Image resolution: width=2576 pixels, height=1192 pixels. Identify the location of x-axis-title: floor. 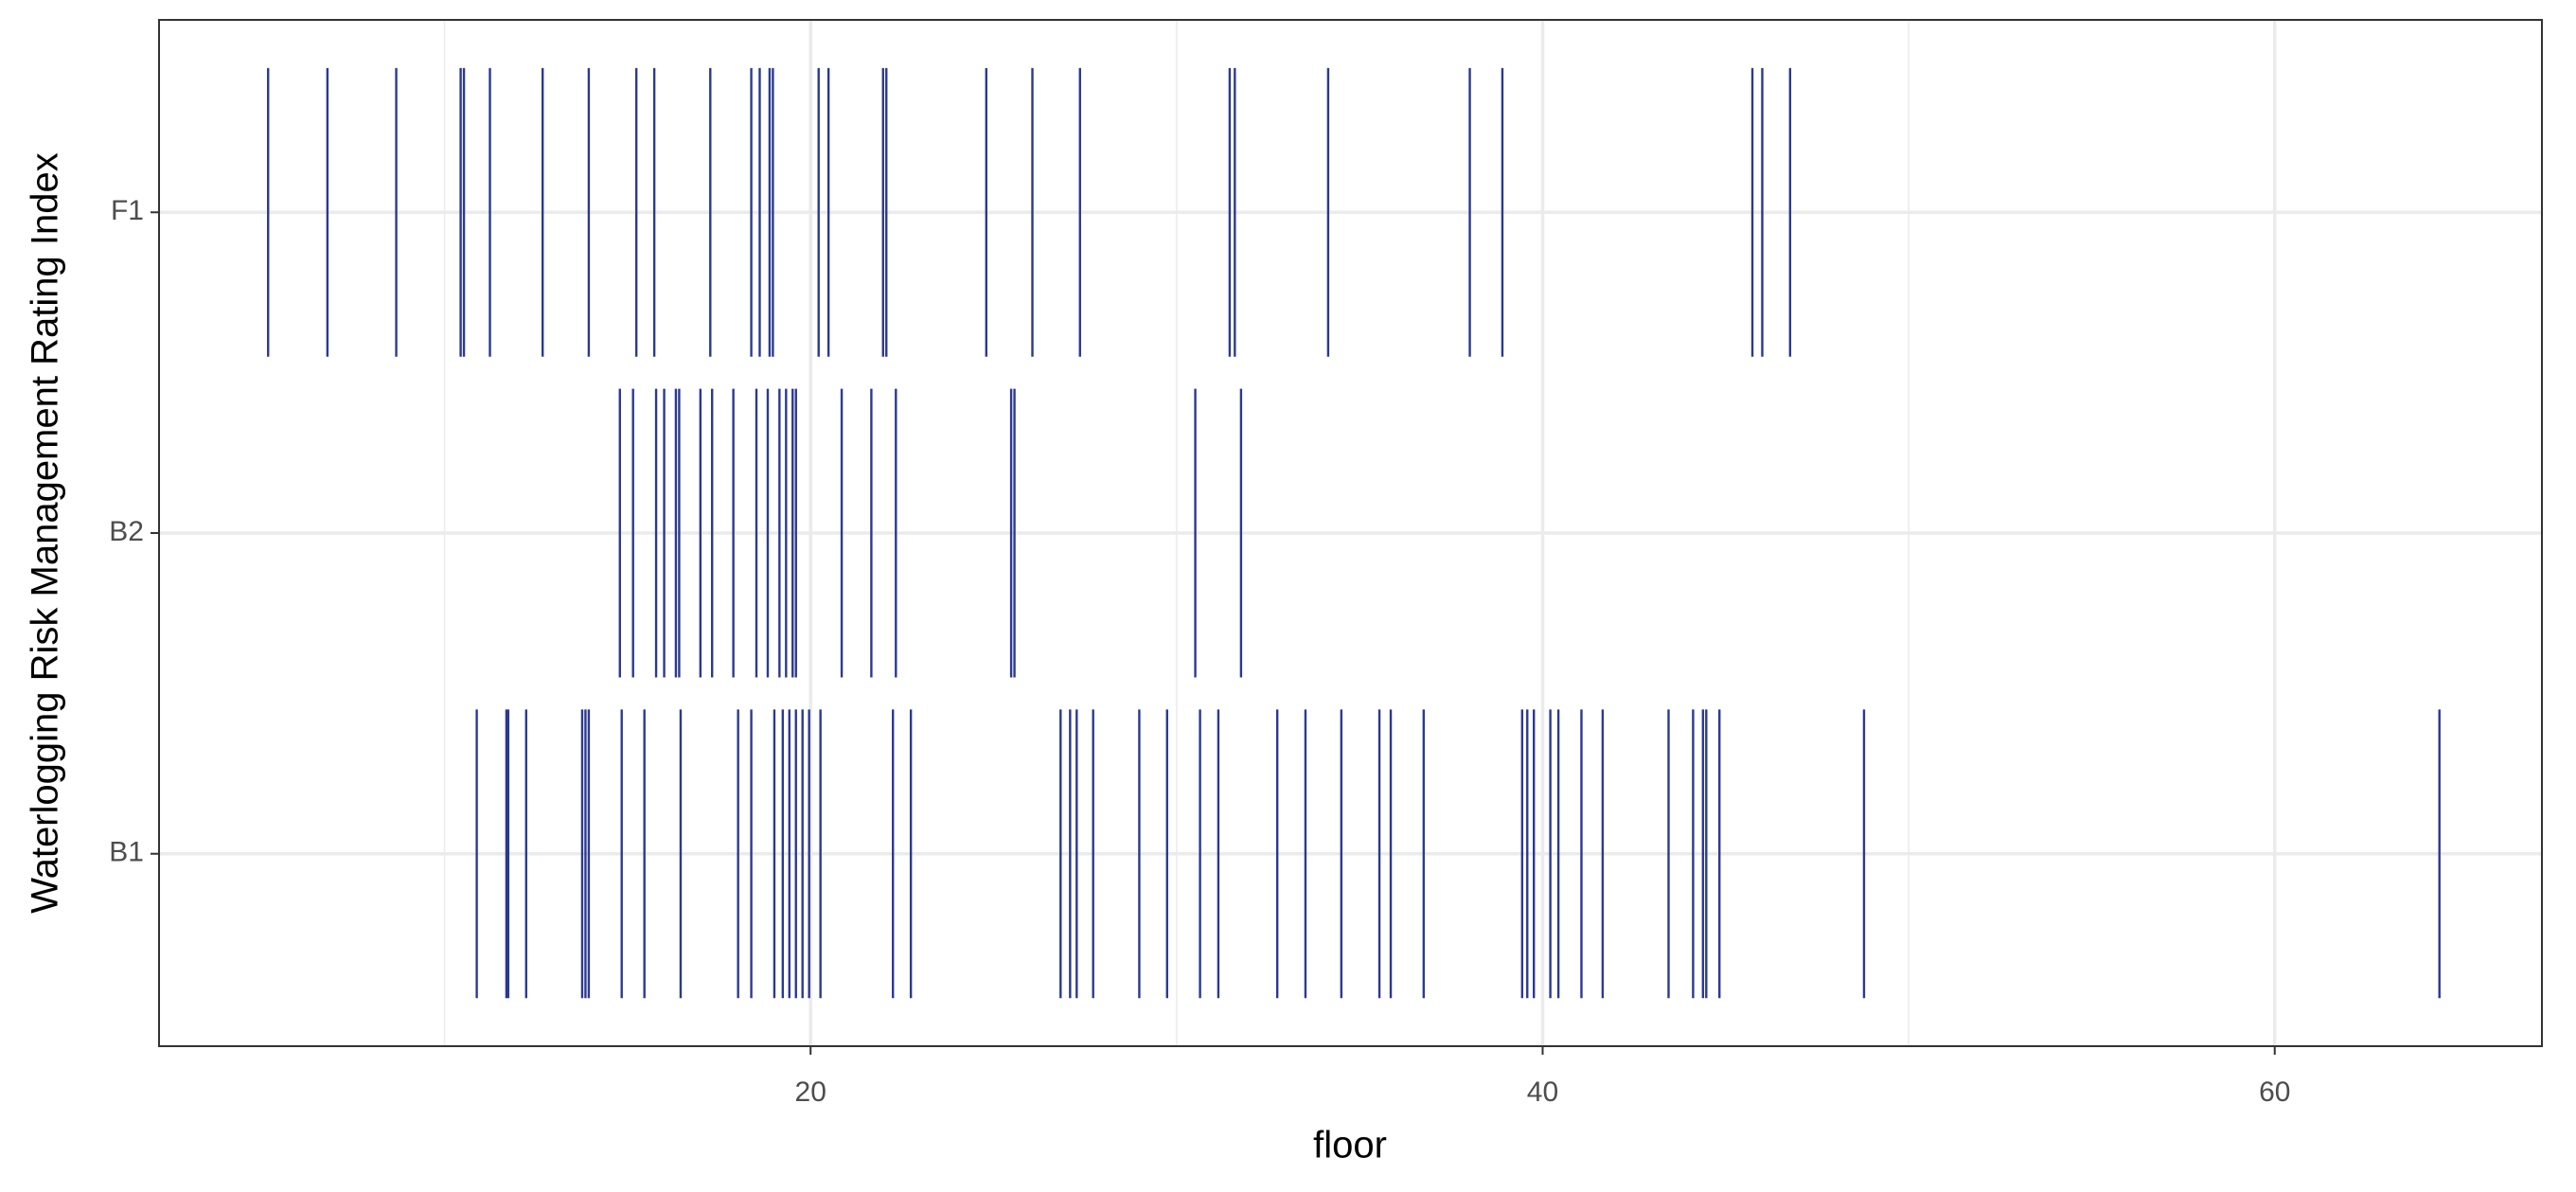
(1350, 1145).